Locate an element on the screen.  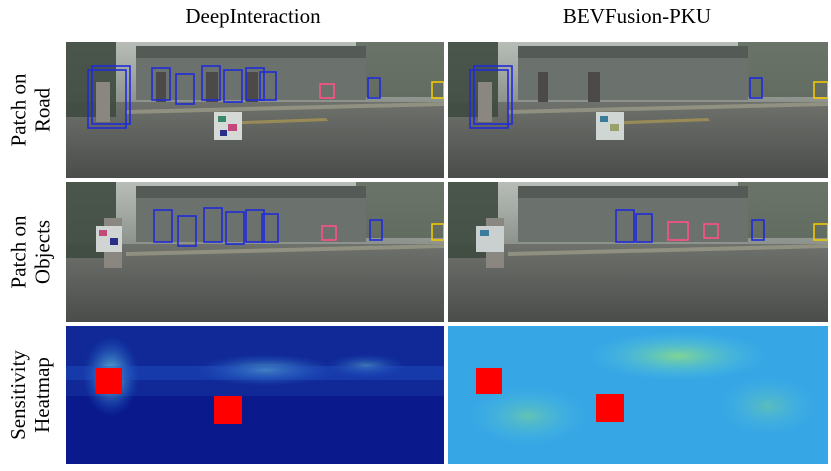
row-label-patch-on-road: Patch on Road is located at coordinates (30, 110).